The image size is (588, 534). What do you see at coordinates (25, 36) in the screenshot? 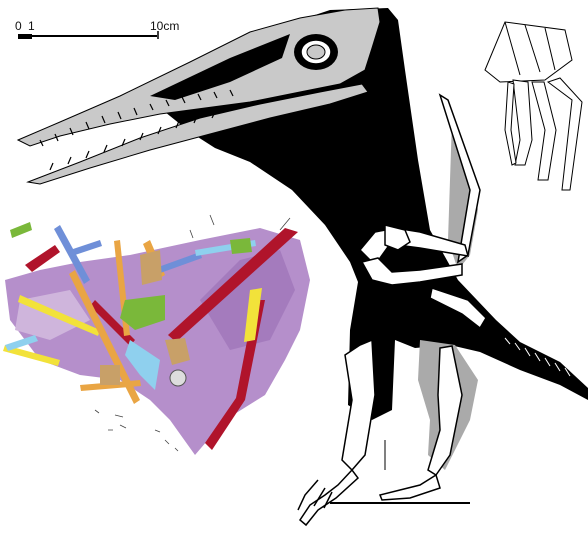
I see `scale-segment-first-cm` at bounding box center [25, 36].